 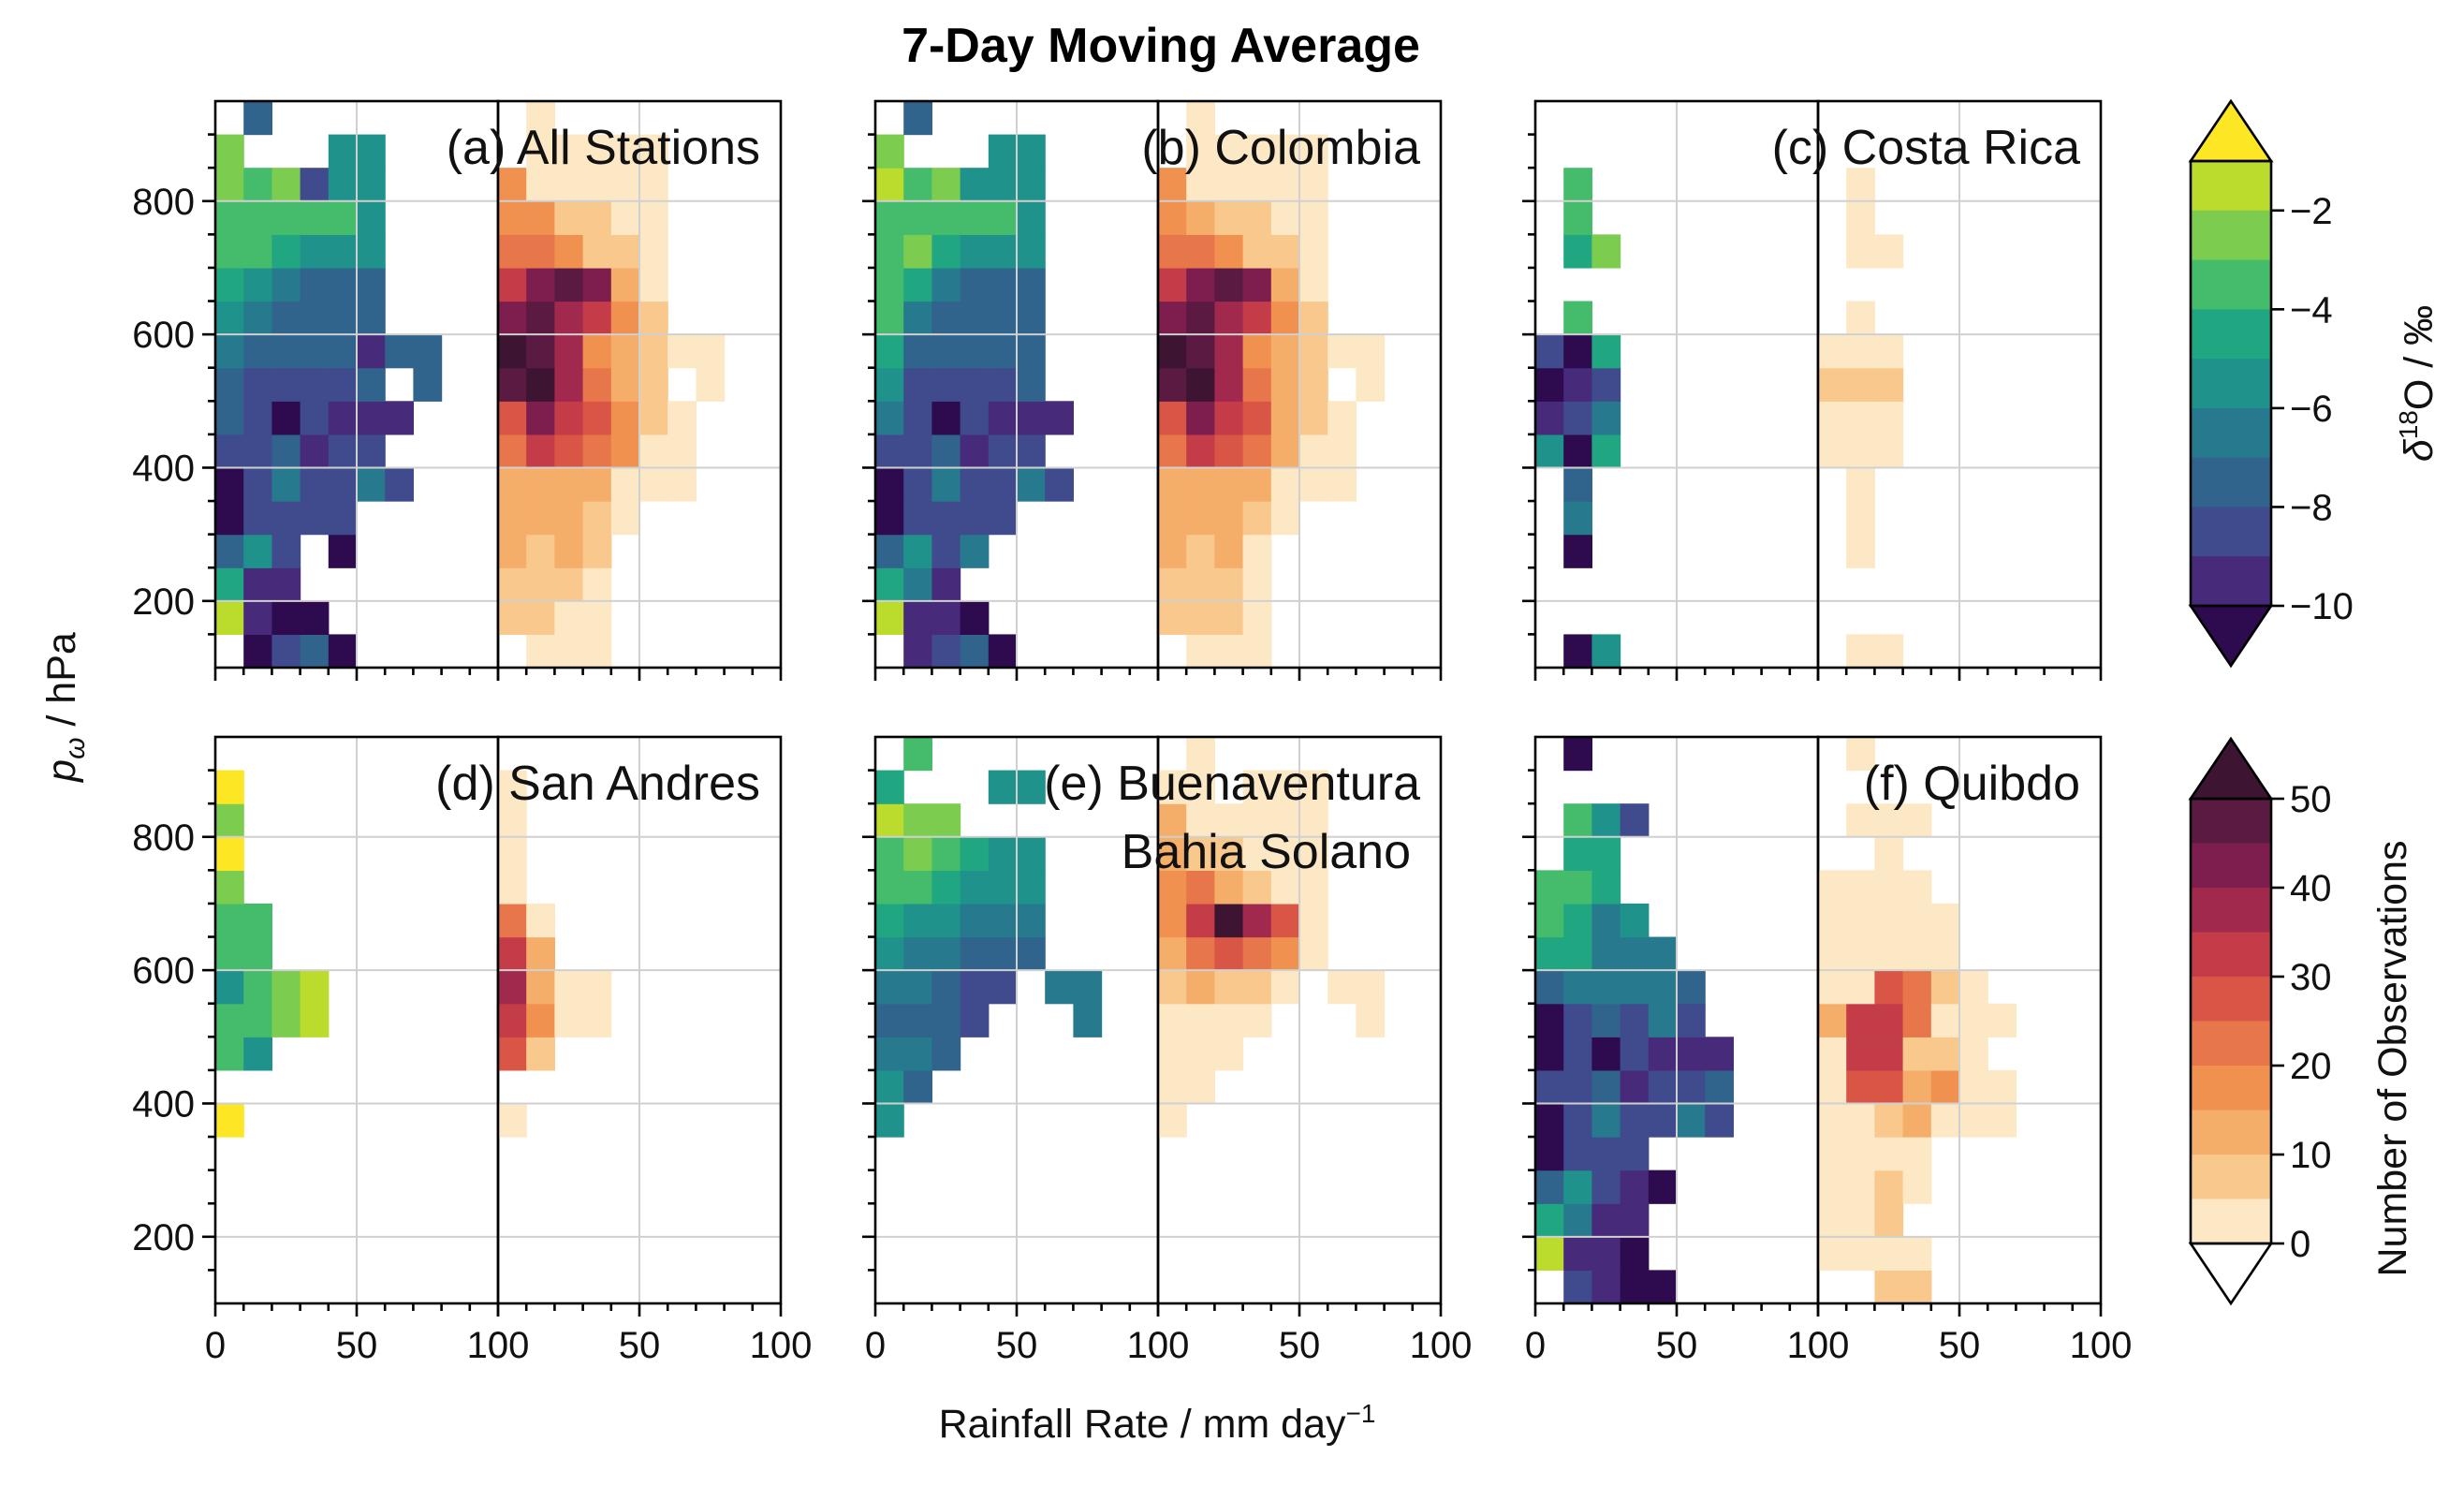 I want to click on figure-title: 7-Day Moving Average, so click(x=1161, y=46).